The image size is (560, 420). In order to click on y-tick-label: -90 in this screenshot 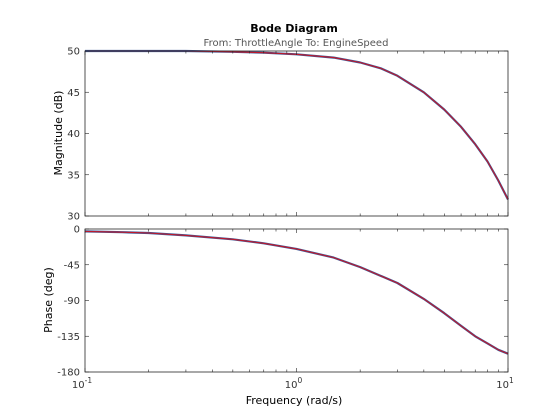, I will do `click(72, 301)`.